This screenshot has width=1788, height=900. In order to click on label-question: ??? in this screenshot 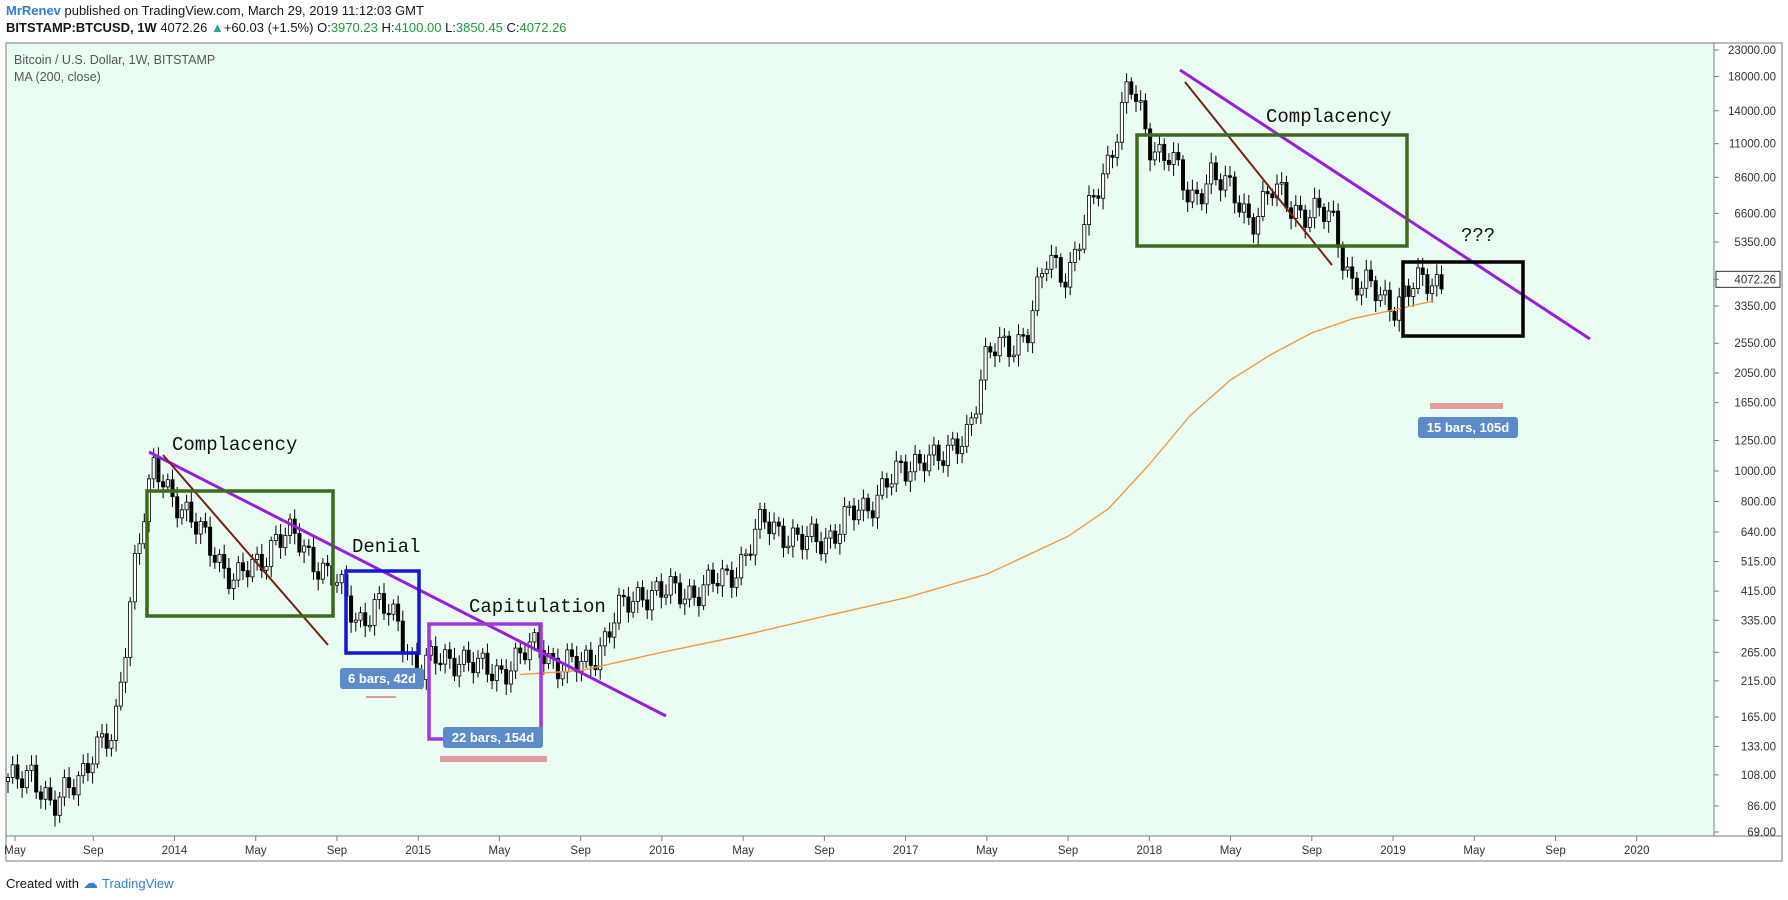, I will do `click(1478, 236)`.